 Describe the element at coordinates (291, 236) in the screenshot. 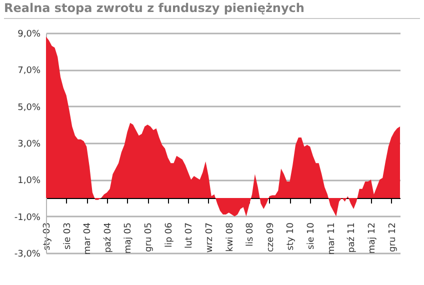

I see `x-tick-label: sty 10` at that location.